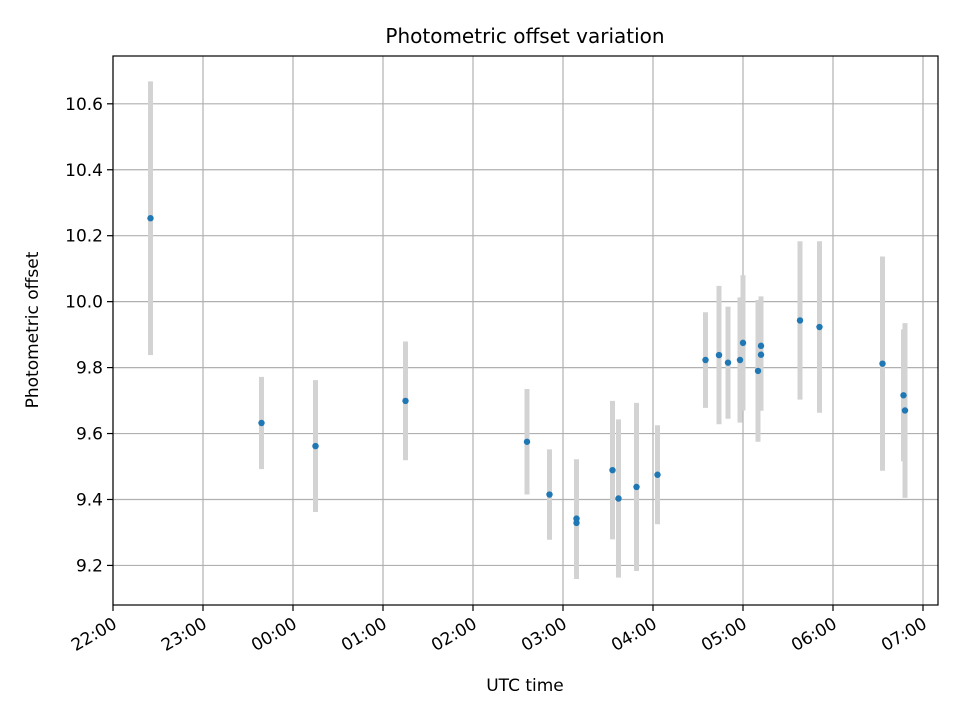  What do you see at coordinates (89, 435) in the screenshot?
I see `y-tick-label: 9.6` at bounding box center [89, 435].